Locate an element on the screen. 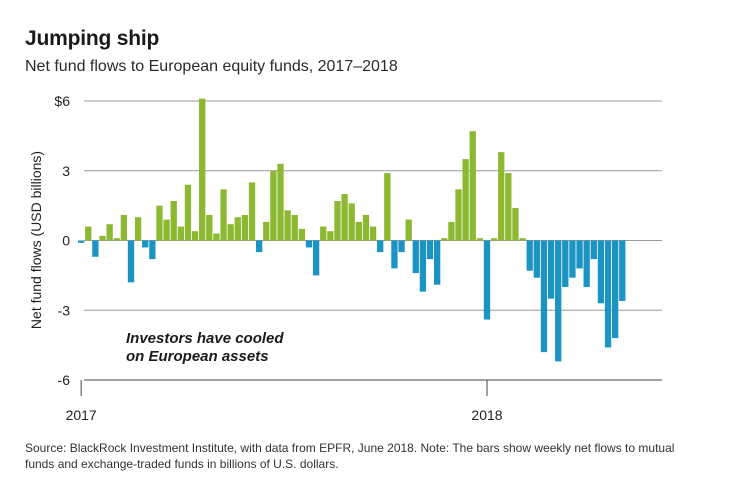 This screenshot has height=489, width=731. y-axis-label: Net fund flows (USD billions) is located at coordinates (36, 240).